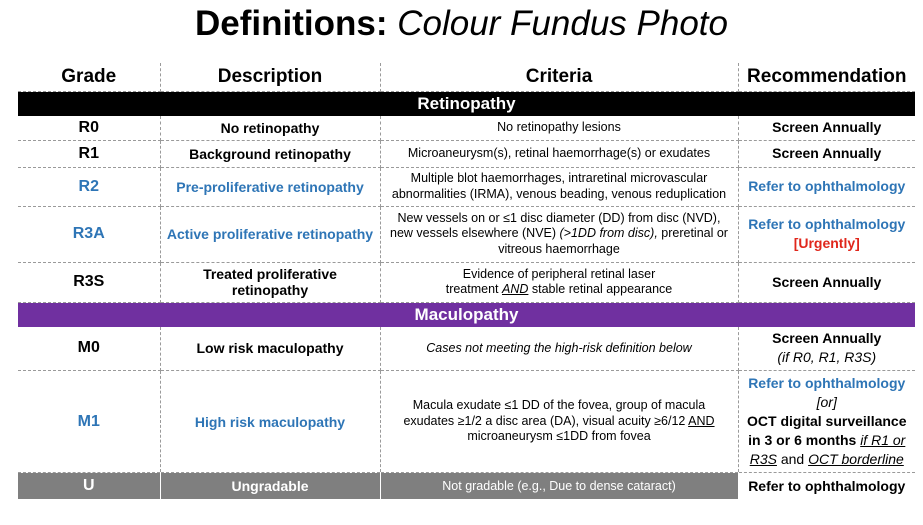  Describe the element at coordinates (559, 248) in the screenshot. I see `criteria-line: vitreous haemorrhage` at that location.